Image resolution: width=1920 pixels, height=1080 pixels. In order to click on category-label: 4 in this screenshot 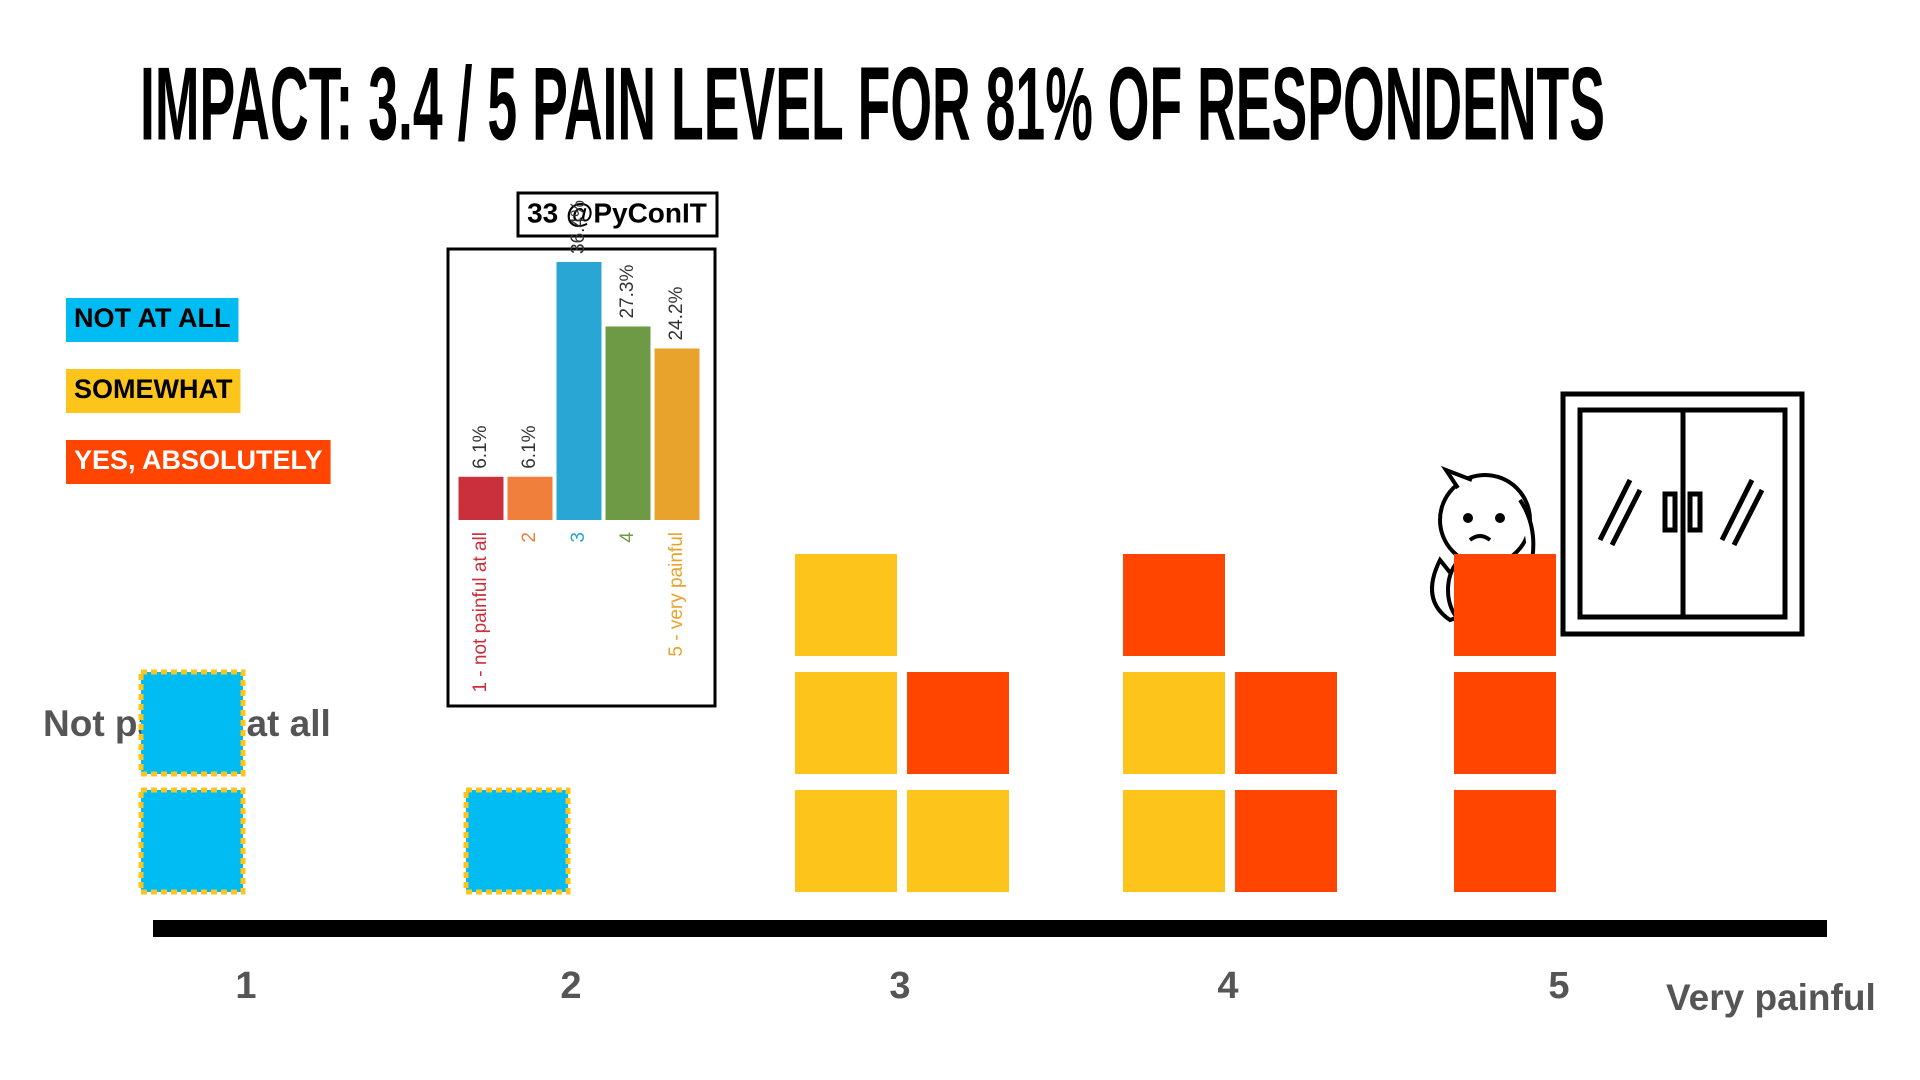, I will do `click(627, 537)`.